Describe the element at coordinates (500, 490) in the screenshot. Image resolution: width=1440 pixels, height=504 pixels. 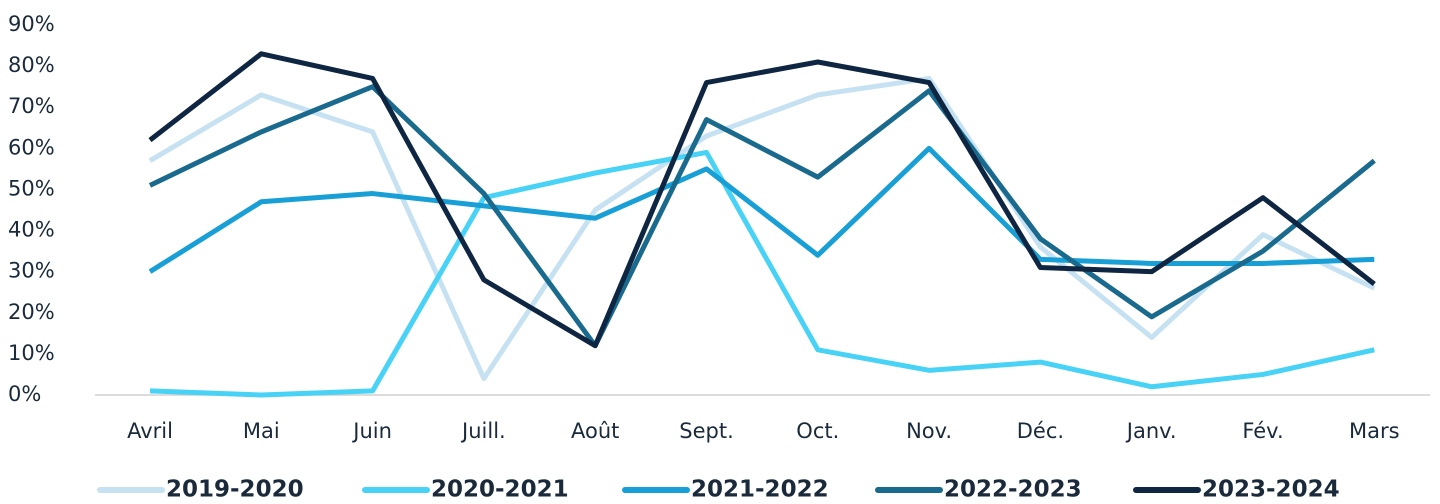
I see `legend-label: 2020-2021` at that location.